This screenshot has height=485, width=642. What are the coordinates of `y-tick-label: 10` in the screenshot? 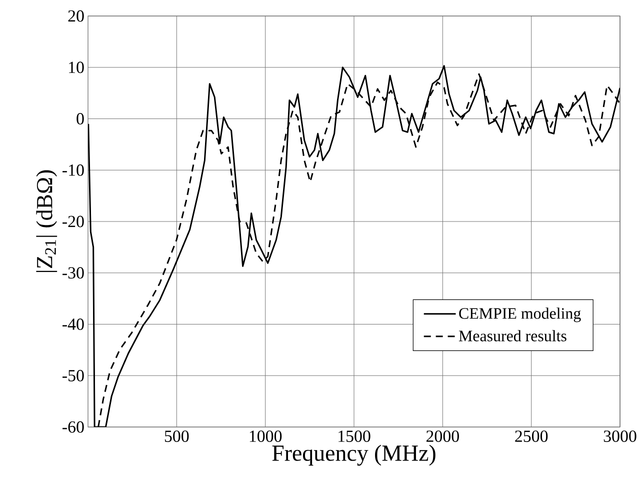 It's located at (76, 68).